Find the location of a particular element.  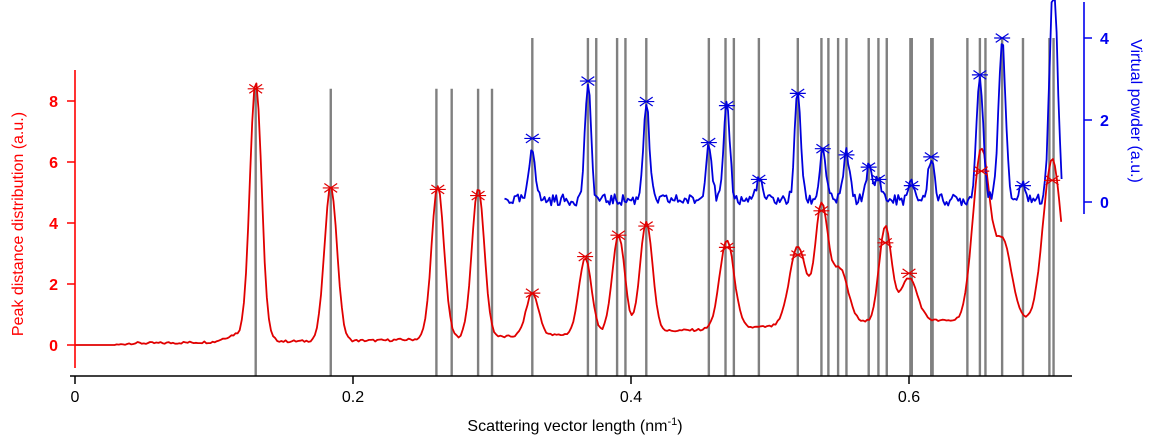

right-y-tick-label: 4 is located at coordinates (1104, 39).